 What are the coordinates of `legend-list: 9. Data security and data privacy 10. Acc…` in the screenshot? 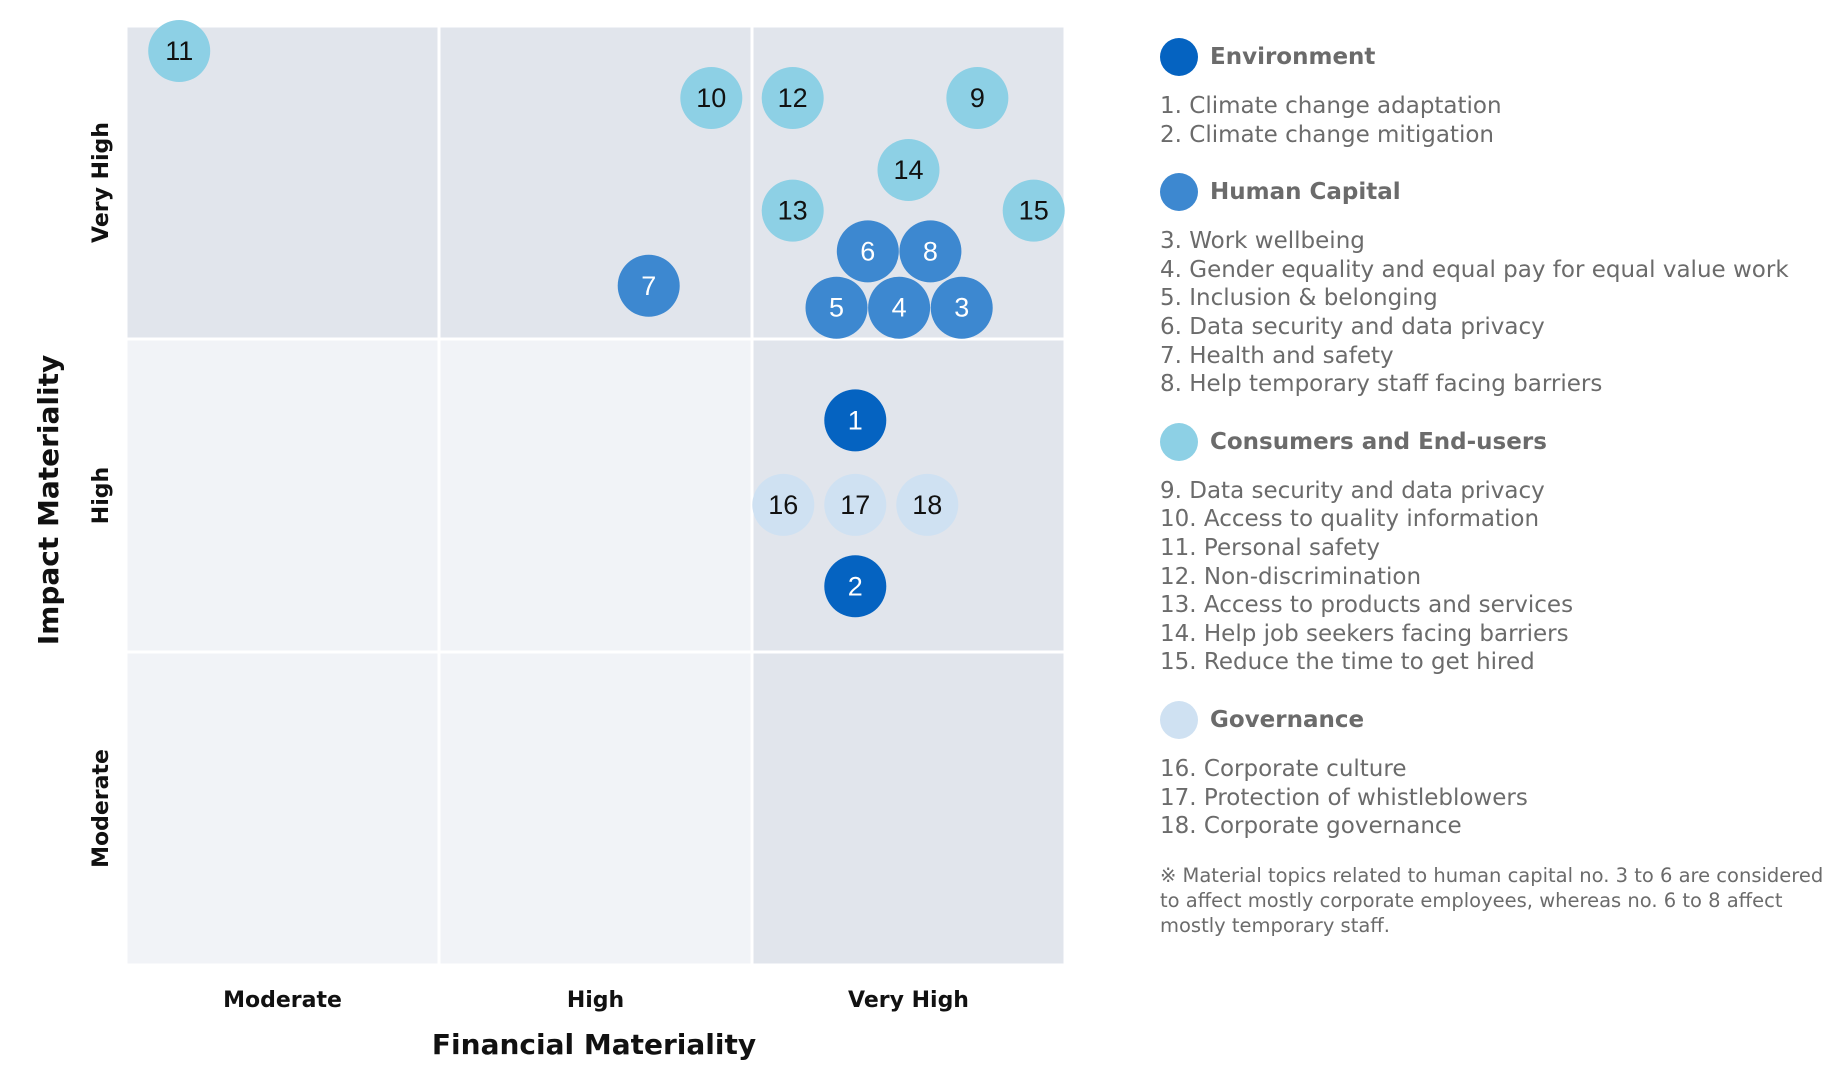 It's located at (1500, 577).